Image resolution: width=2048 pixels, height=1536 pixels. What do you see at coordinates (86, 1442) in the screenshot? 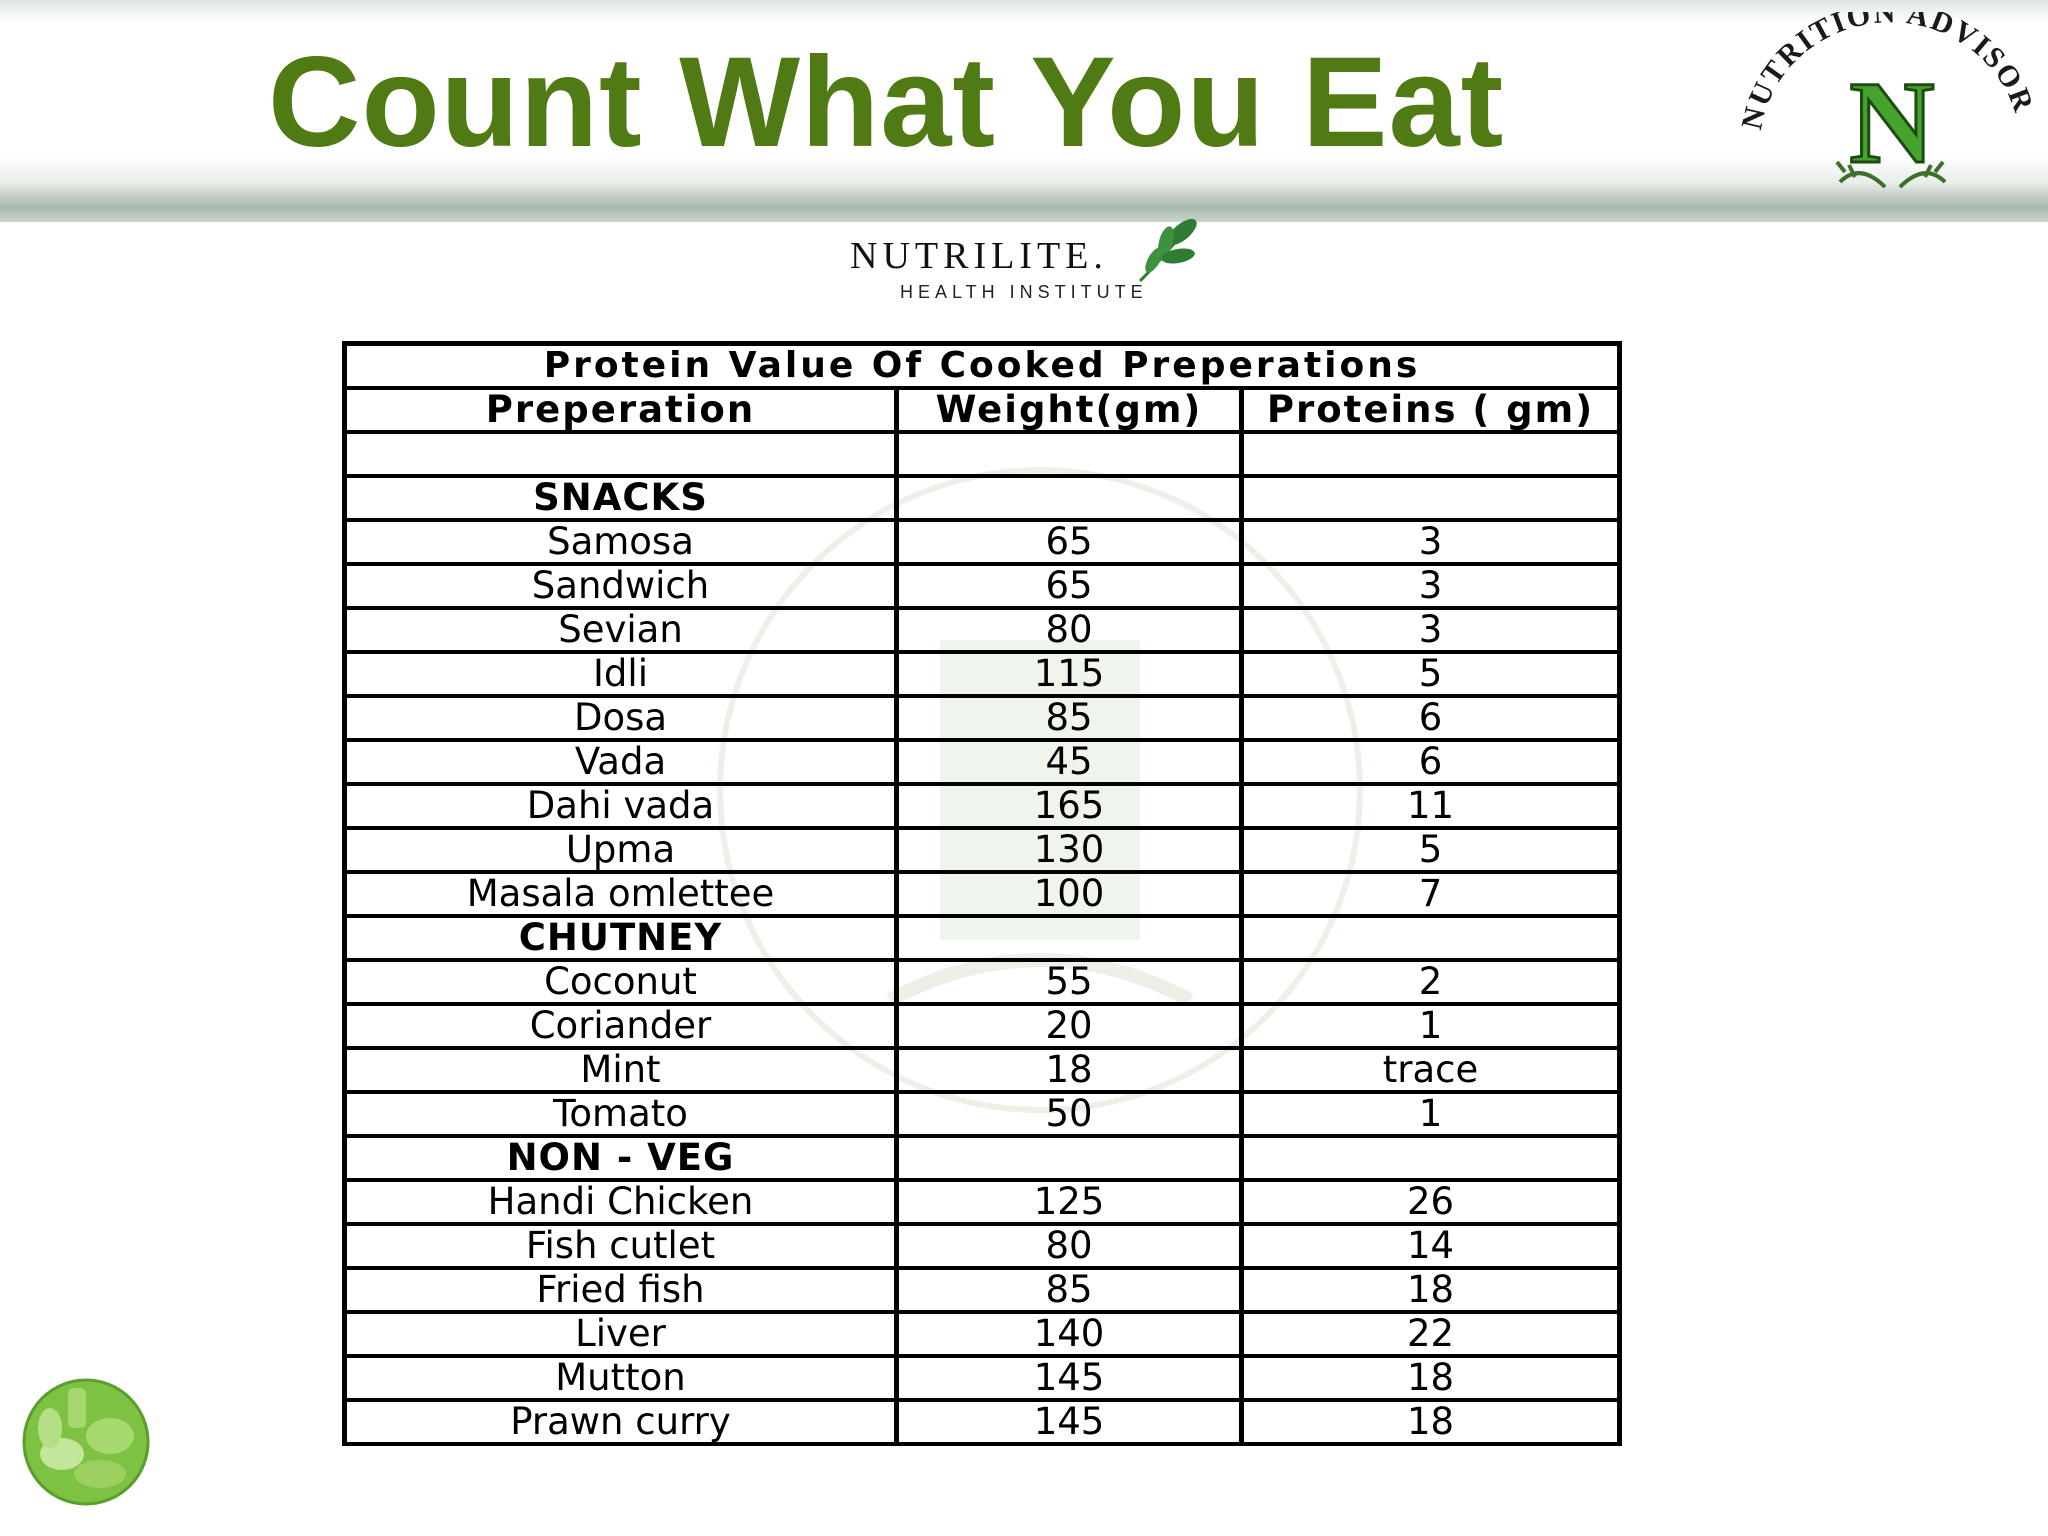
I see `vegetables-icon` at bounding box center [86, 1442].